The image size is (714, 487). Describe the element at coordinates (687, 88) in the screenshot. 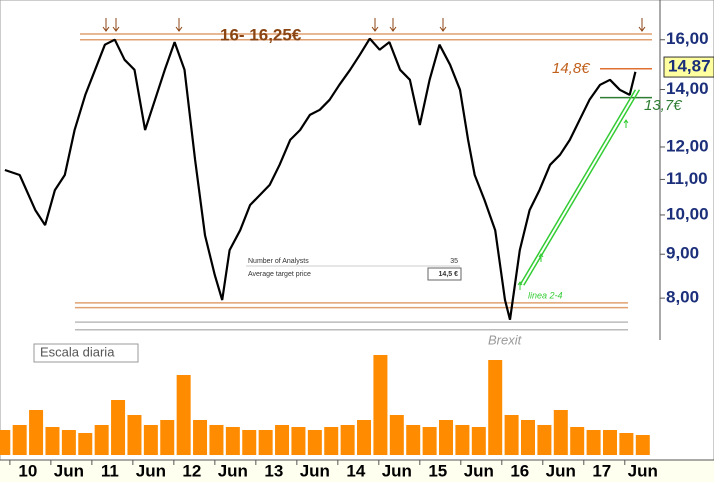

I see `y-tick-label: 14,00` at that location.